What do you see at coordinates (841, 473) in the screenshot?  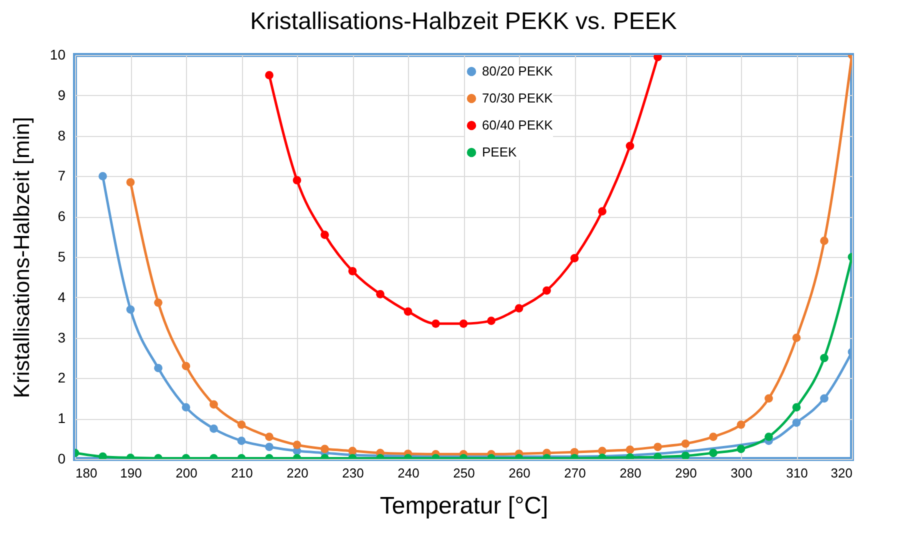 I see `x-tick-label: 320` at bounding box center [841, 473].